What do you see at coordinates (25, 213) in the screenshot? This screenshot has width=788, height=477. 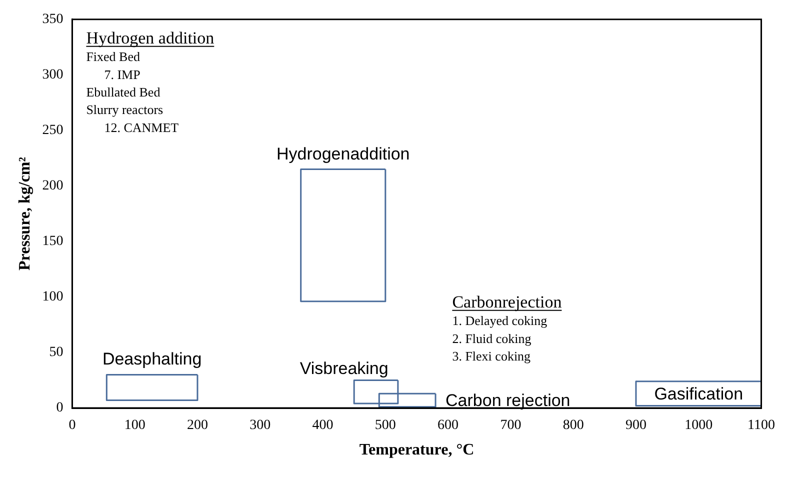 I see `y-axis-title: Pressure, kg/cm²` at bounding box center [25, 213].